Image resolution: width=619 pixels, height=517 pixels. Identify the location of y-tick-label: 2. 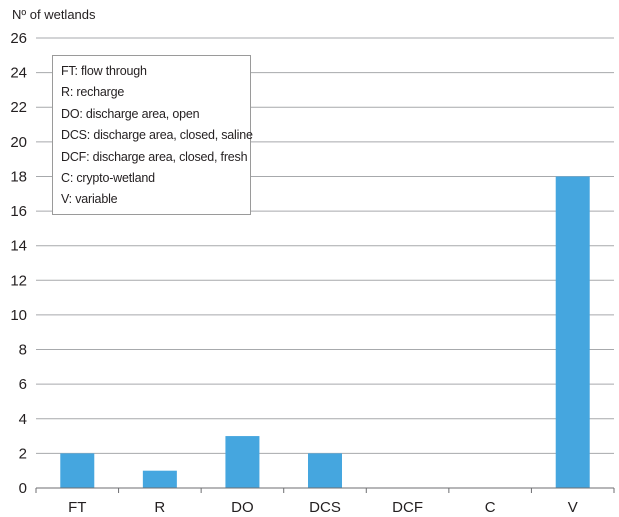
(23, 453).